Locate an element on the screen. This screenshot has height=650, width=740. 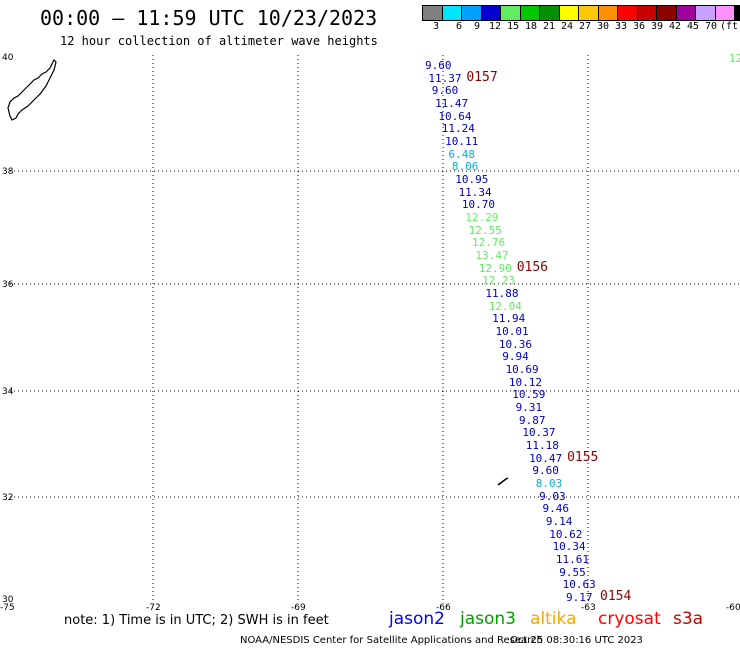
satellite-legend-item: jason2 is located at coordinates (417, 619).